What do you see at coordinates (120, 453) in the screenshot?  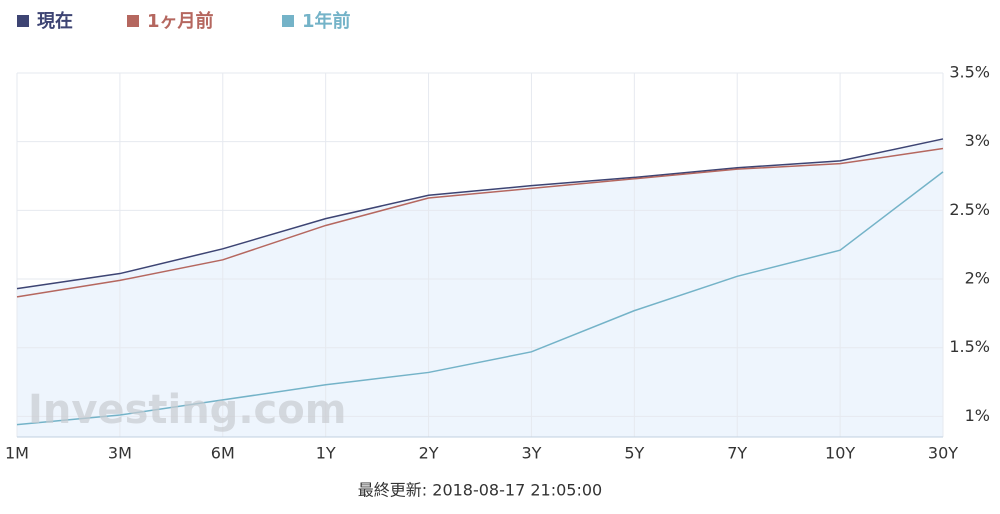 I see `x-tick-label: 3M` at bounding box center [120, 453].